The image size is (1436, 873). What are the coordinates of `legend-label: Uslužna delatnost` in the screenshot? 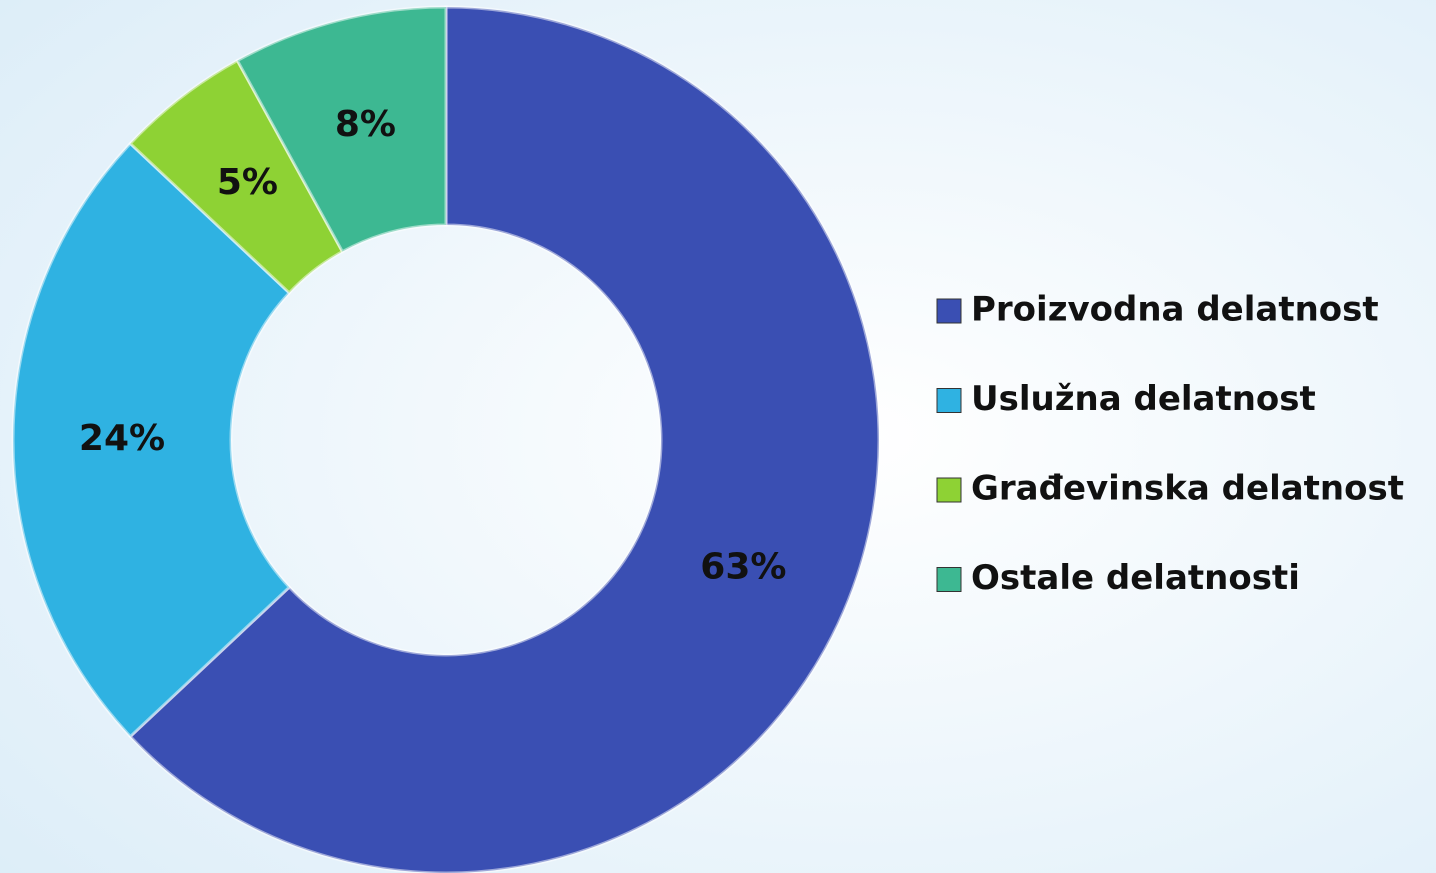 It's located at (1143, 399).